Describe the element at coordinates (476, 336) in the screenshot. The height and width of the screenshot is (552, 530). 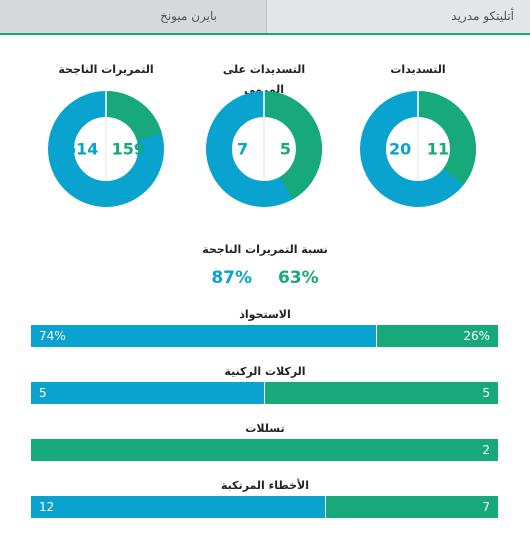
I see `home-label: 26%` at that location.